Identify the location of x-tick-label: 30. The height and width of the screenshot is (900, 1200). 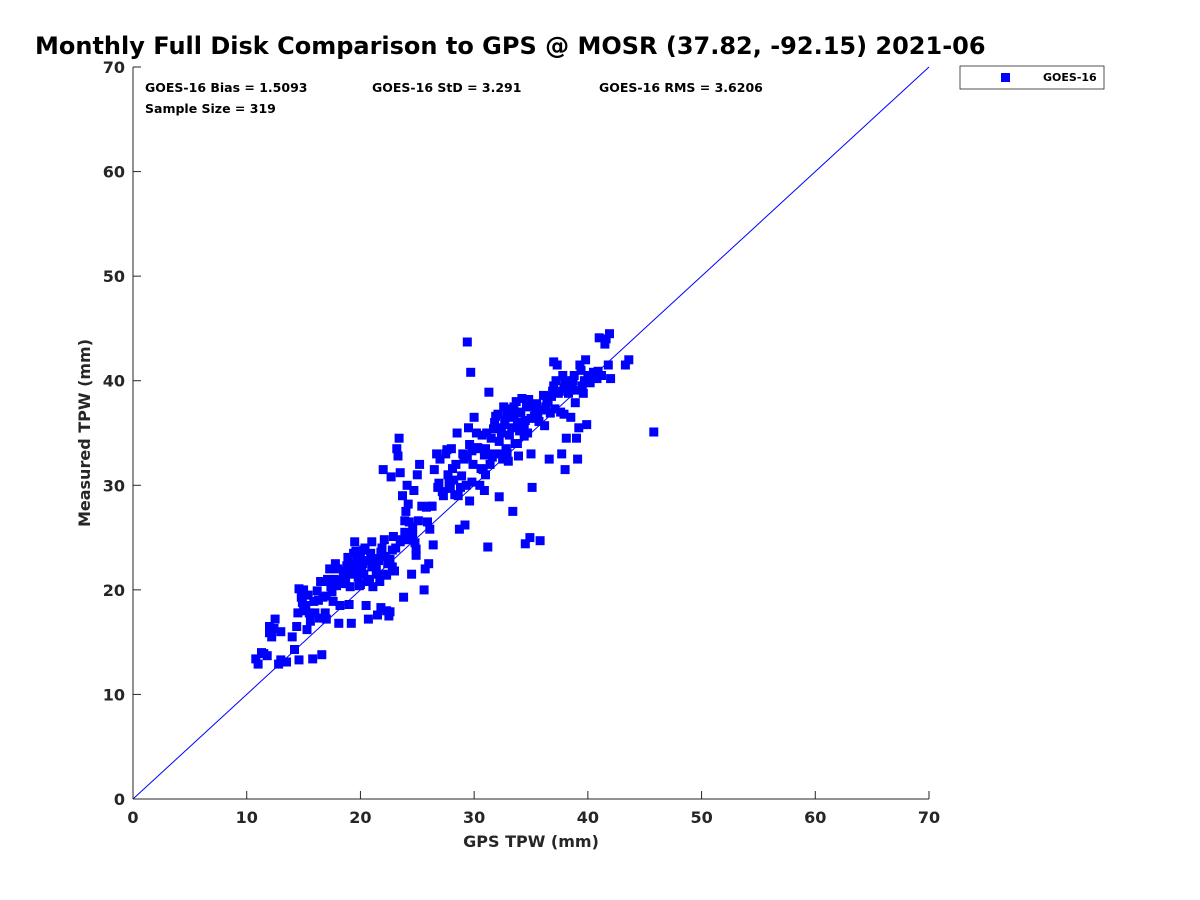
(474, 817).